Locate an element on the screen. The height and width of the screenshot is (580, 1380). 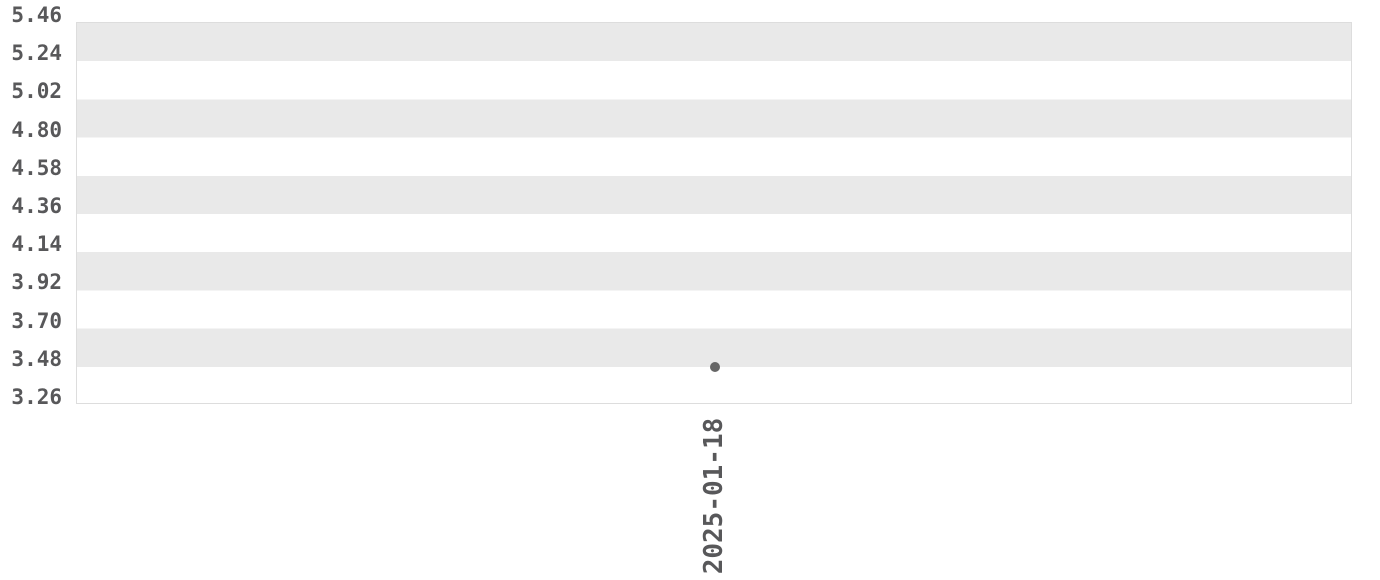
y-tick-label: 5.46 is located at coordinates (36, 15).